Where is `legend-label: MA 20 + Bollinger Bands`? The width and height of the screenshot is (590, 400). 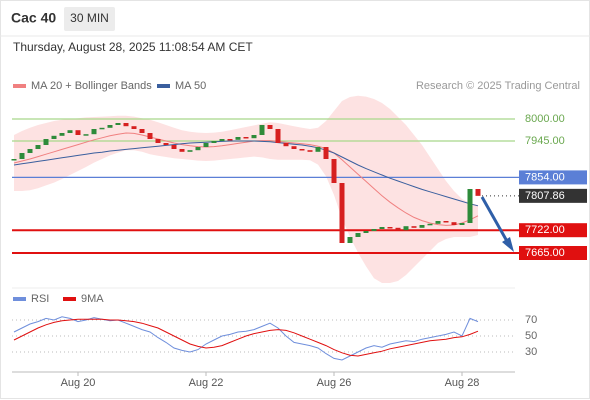
legend-label: MA 20 + Bollinger Bands is located at coordinates (91, 86).